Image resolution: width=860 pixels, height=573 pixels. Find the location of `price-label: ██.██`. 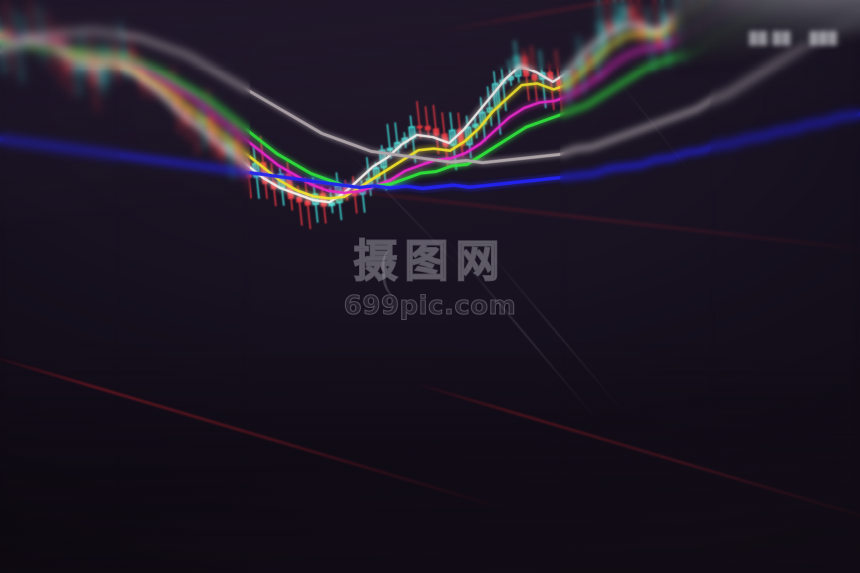

price-label: ██.██ is located at coordinates (770, 38).